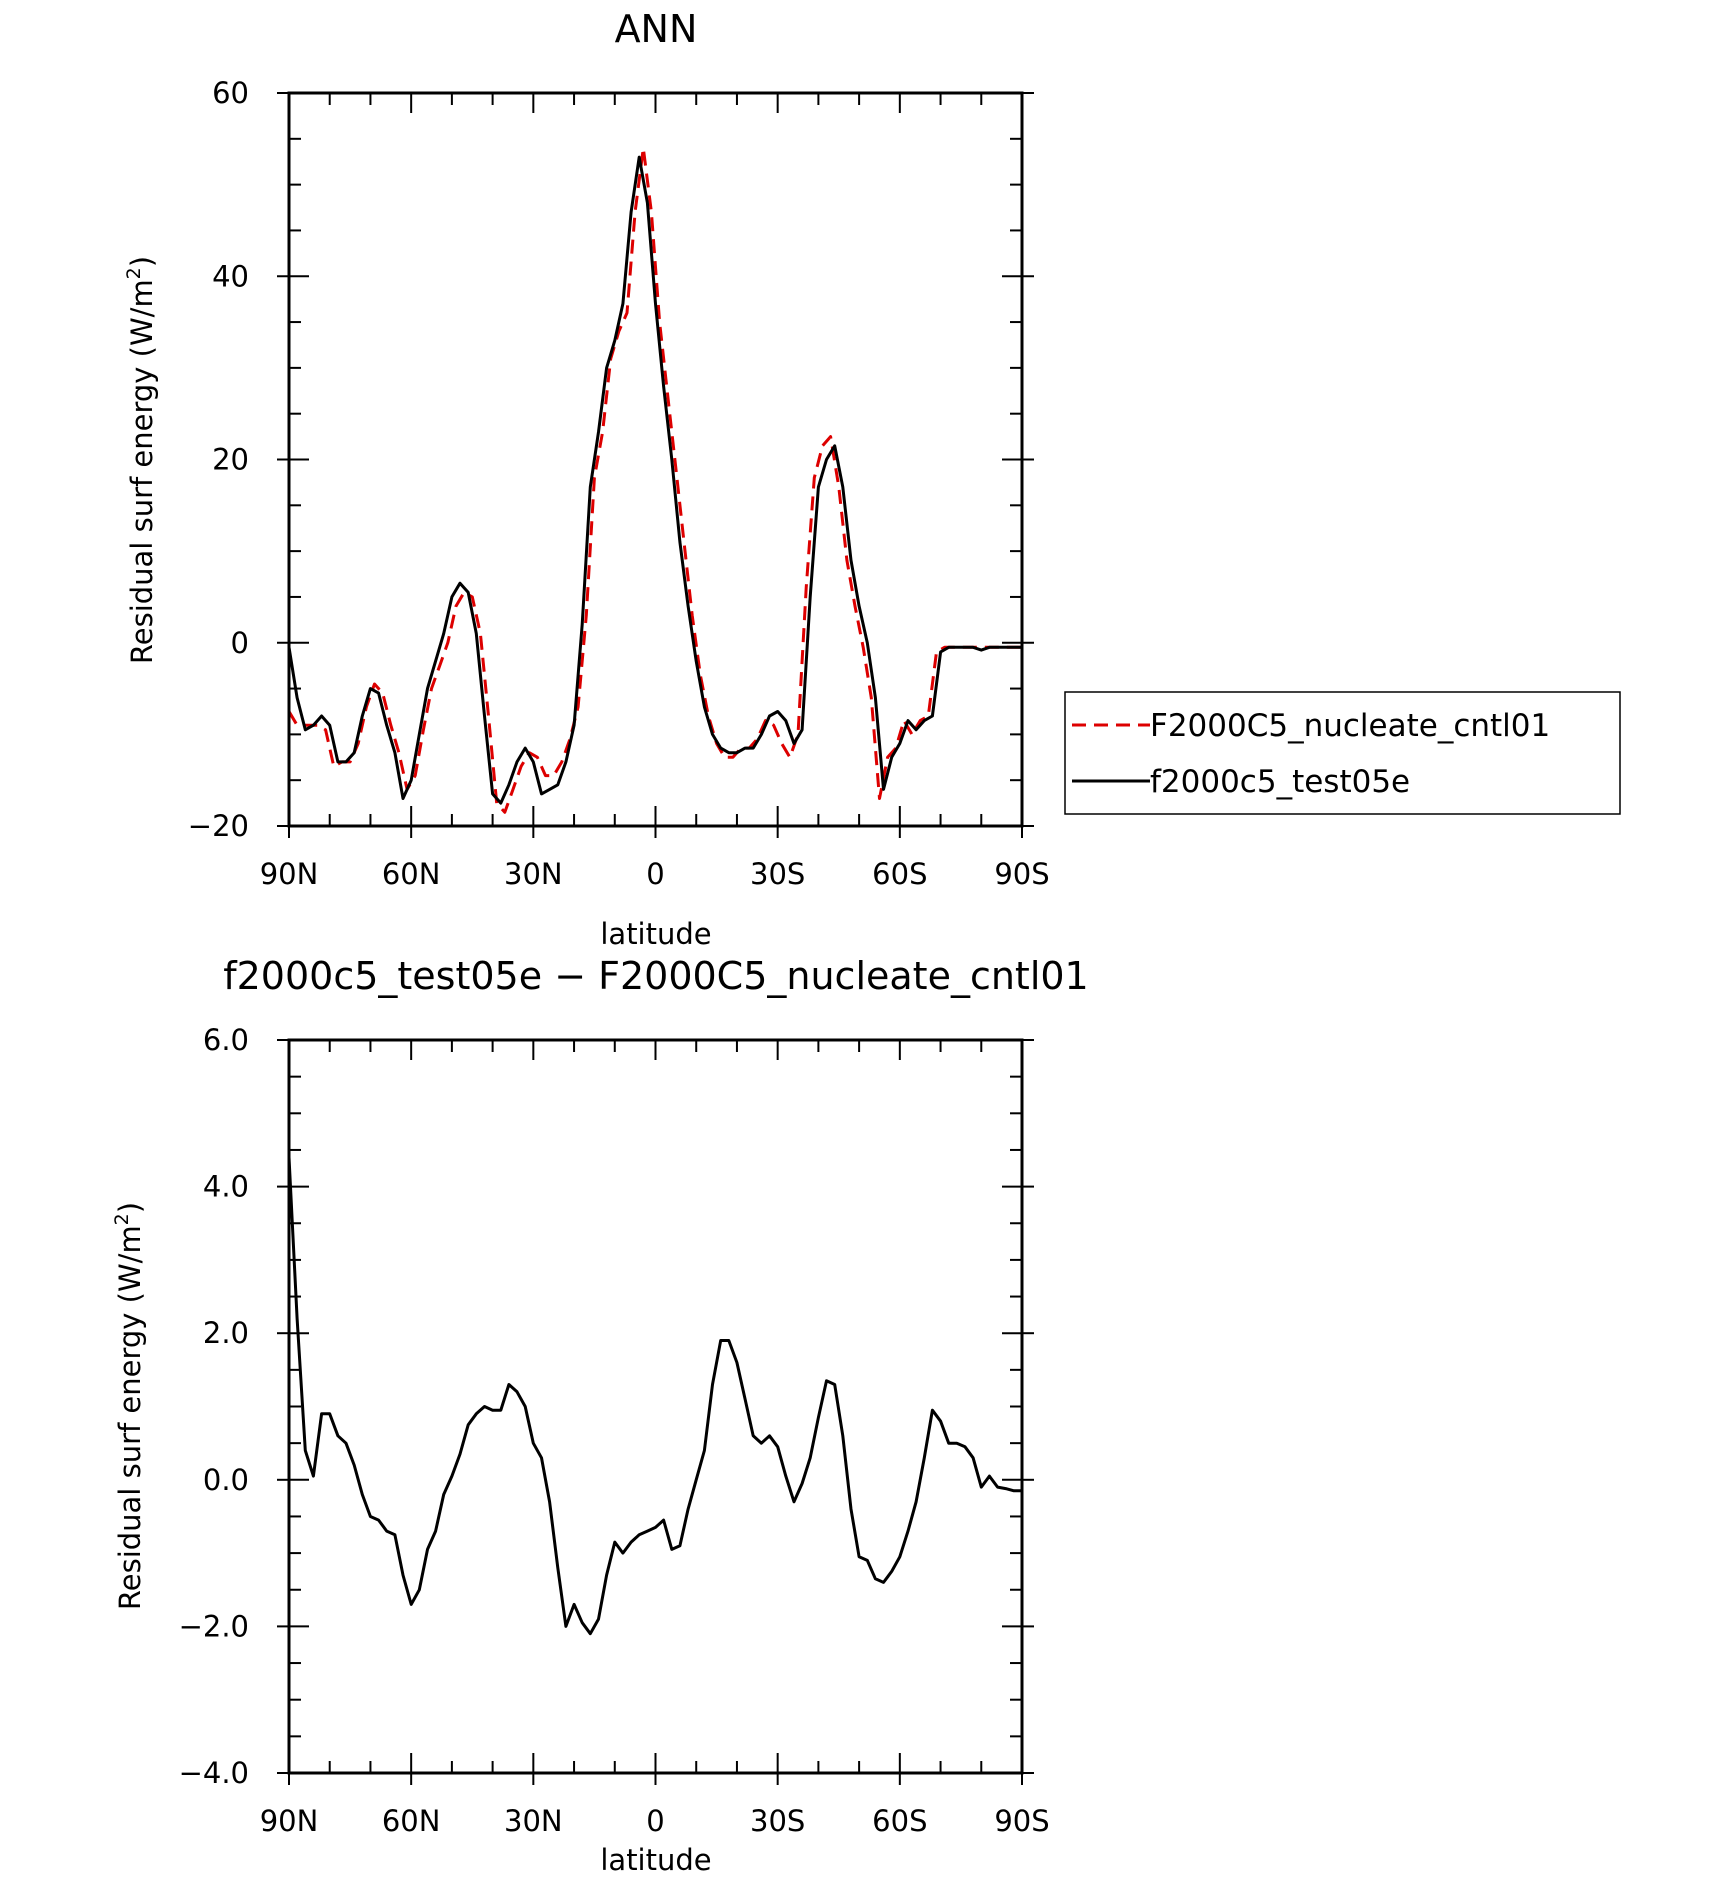  What do you see at coordinates (655, 934) in the screenshot?
I see `top-x-axis-label: latitude` at bounding box center [655, 934].